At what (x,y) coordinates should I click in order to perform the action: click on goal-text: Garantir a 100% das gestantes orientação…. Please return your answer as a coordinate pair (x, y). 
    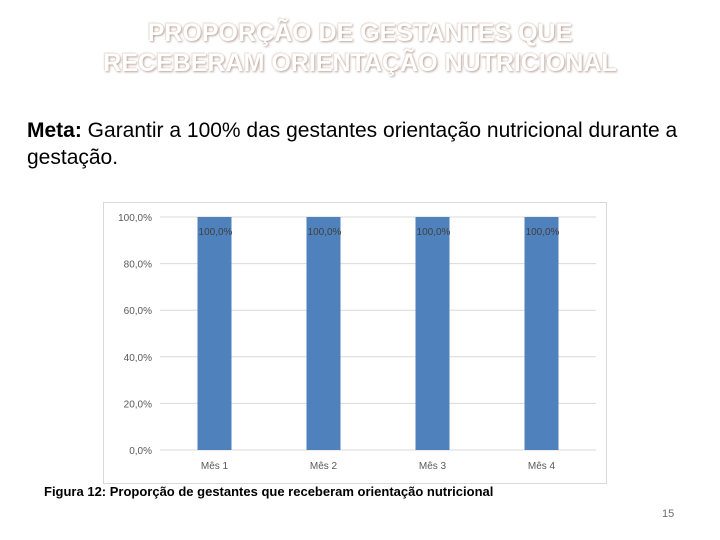
    Looking at the image, I should click on (352, 144).